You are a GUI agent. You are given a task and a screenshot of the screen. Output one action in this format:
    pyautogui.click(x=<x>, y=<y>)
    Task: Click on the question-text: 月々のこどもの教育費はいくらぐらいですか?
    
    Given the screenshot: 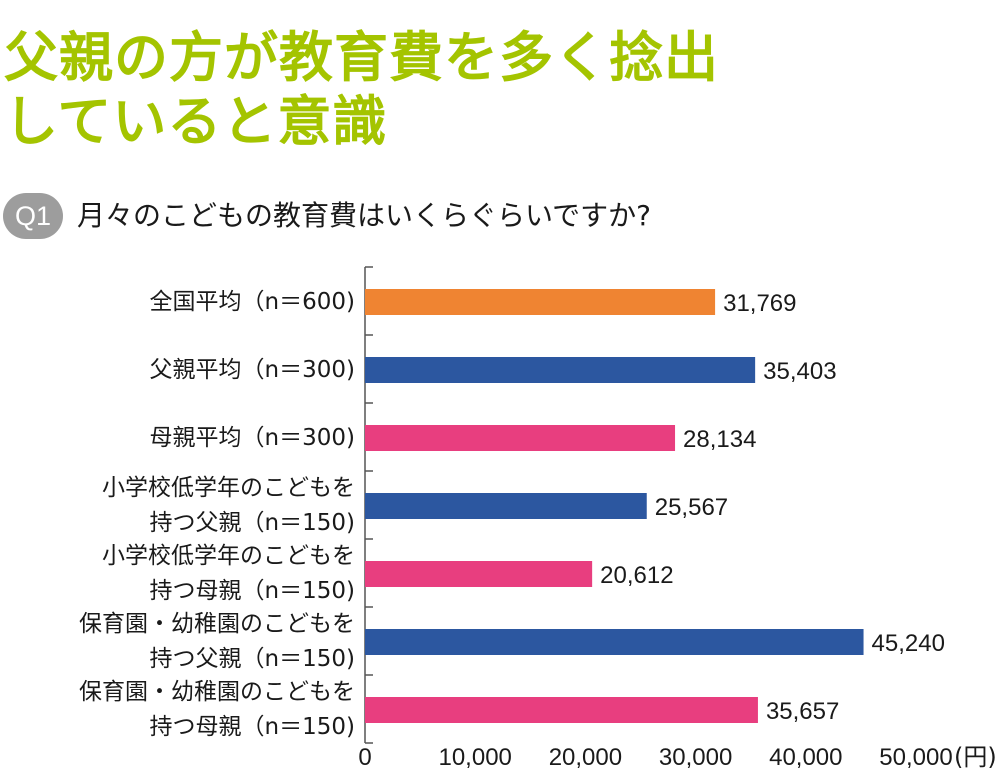 What is the action you would take?
    pyautogui.click(x=364, y=215)
    